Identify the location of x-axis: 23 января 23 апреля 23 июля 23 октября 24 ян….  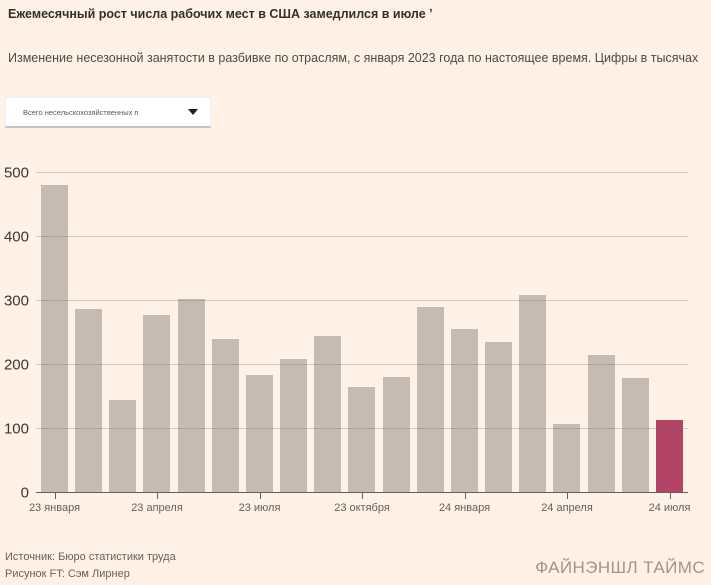
(360, 514).